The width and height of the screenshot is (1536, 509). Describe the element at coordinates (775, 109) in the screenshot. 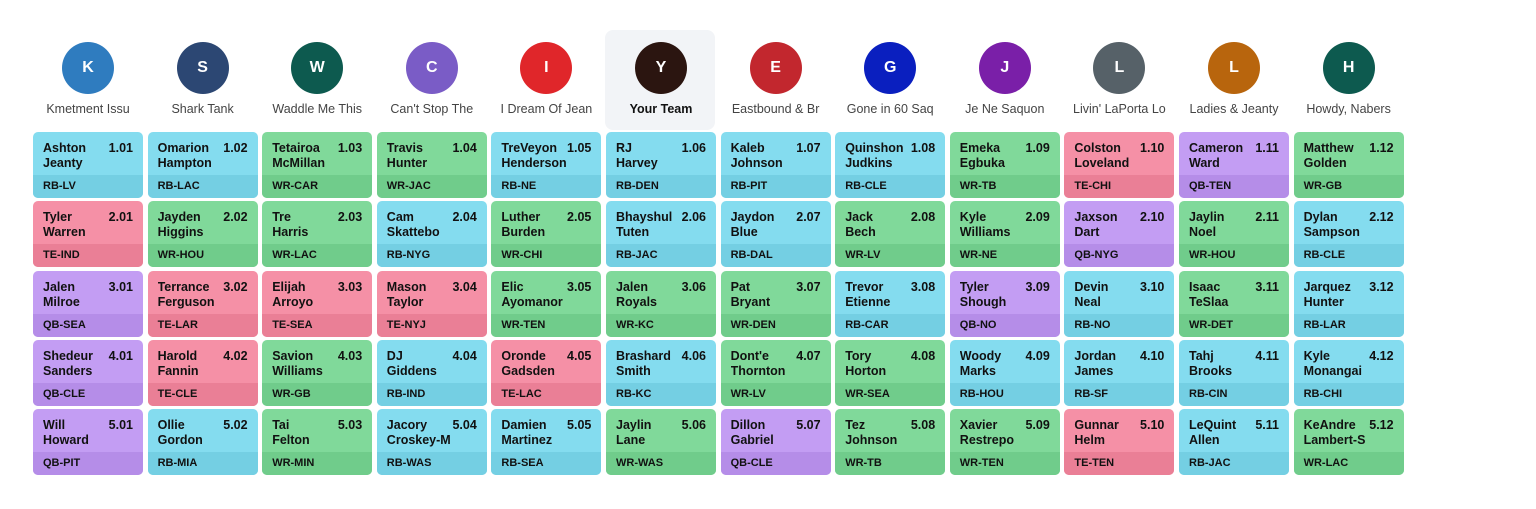

I see `team-name: Eastbound & Br` at that location.